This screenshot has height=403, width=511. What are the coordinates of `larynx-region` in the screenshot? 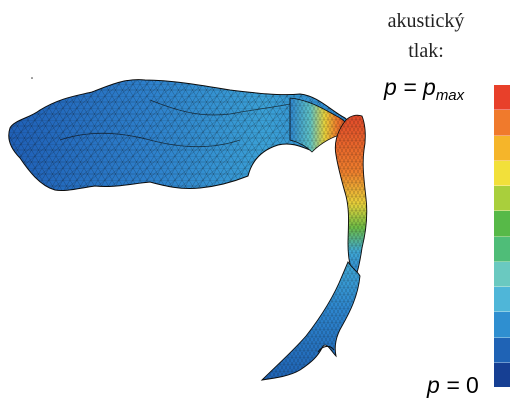 It's located at (310, 321).